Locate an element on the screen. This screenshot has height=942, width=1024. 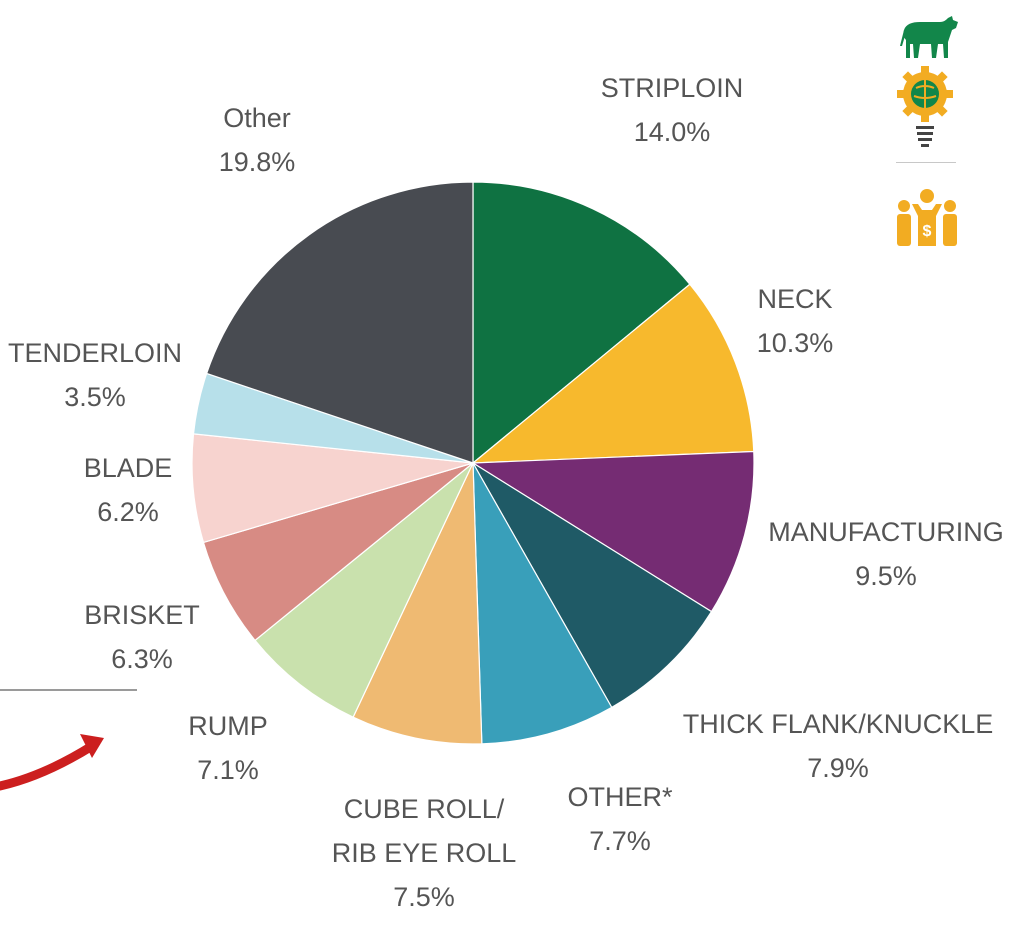
slice-value-label: 3.5% is located at coordinates (95, 397).